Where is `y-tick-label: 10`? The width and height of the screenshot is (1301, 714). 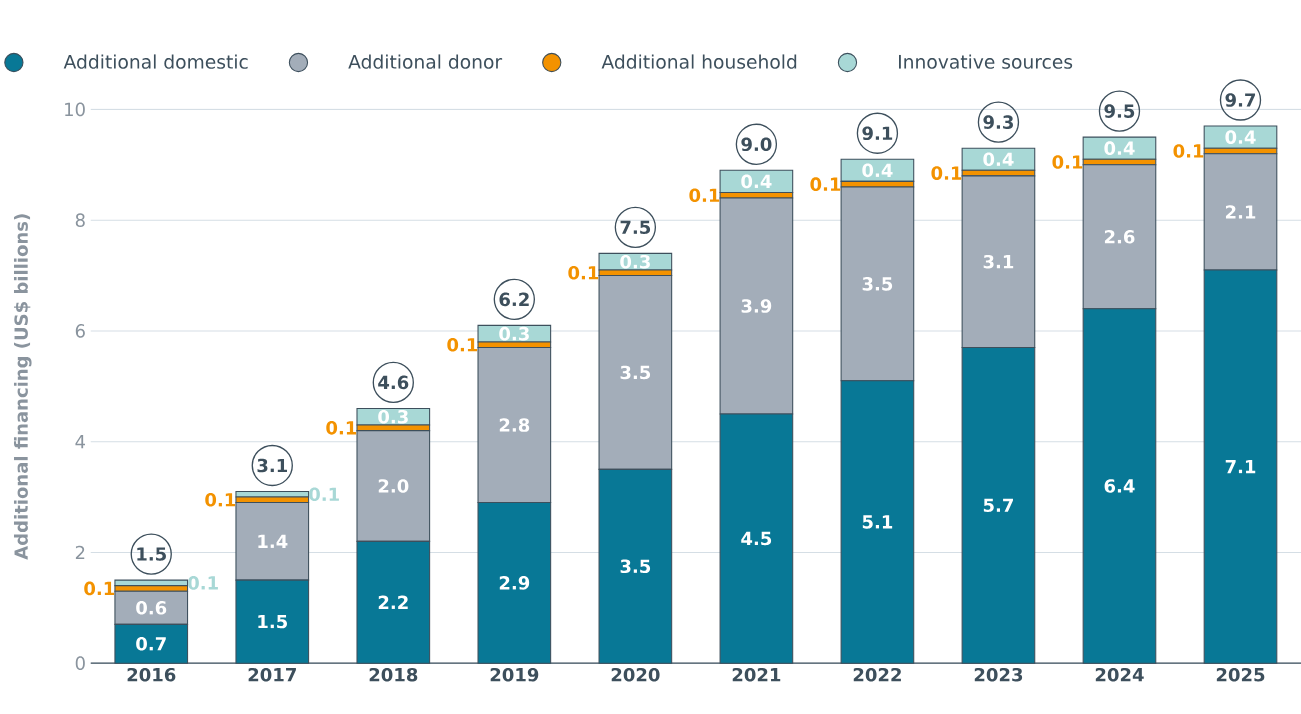 y-tick-label: 10 is located at coordinates (75, 109).